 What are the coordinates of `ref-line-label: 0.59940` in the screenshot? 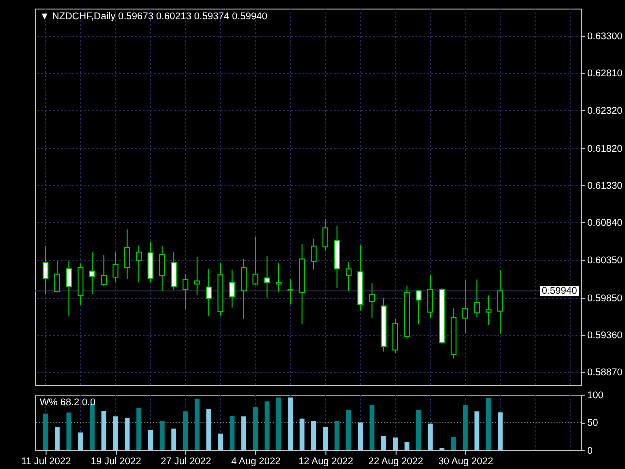 It's located at (560, 292).